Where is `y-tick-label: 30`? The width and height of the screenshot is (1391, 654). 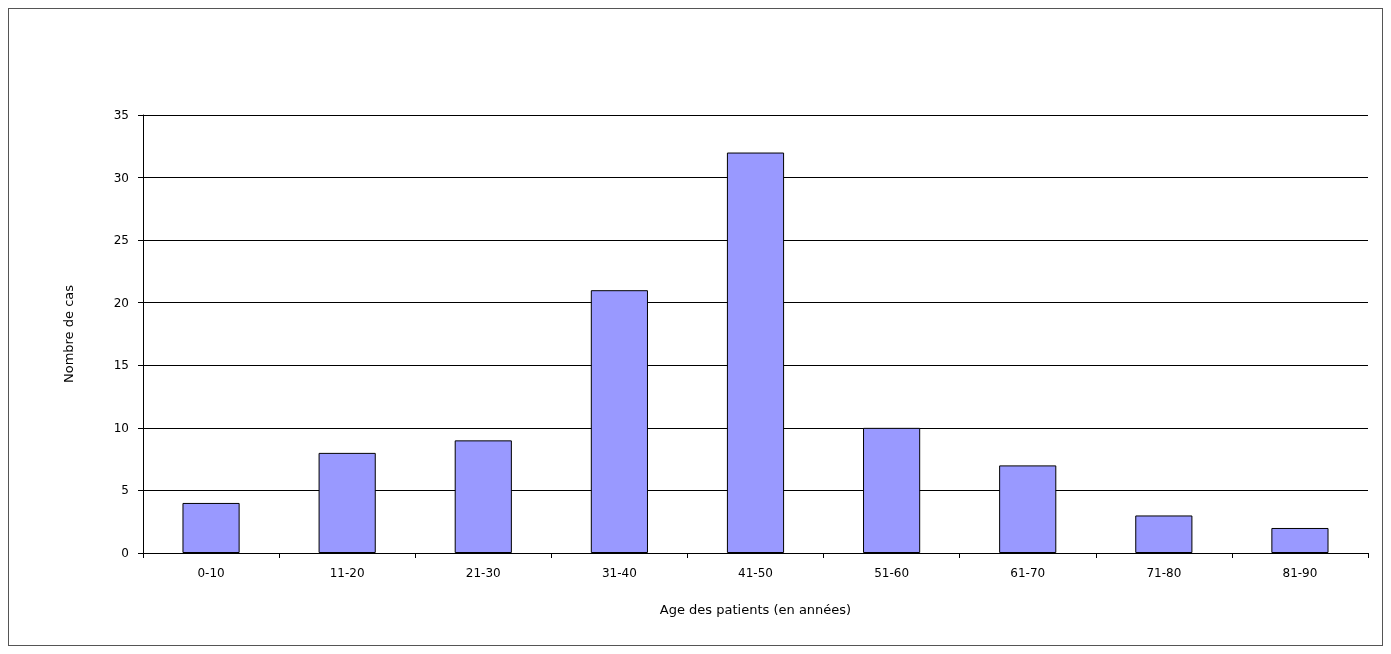 y-tick-label: 30 is located at coordinates (121, 177).